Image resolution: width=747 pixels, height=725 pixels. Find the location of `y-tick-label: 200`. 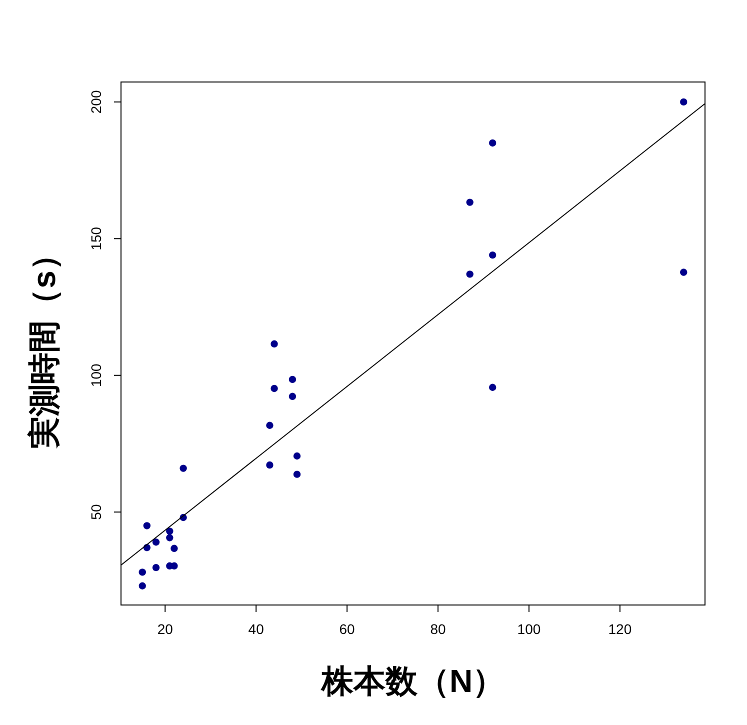

y-tick-label: 200 is located at coordinates (96, 102).